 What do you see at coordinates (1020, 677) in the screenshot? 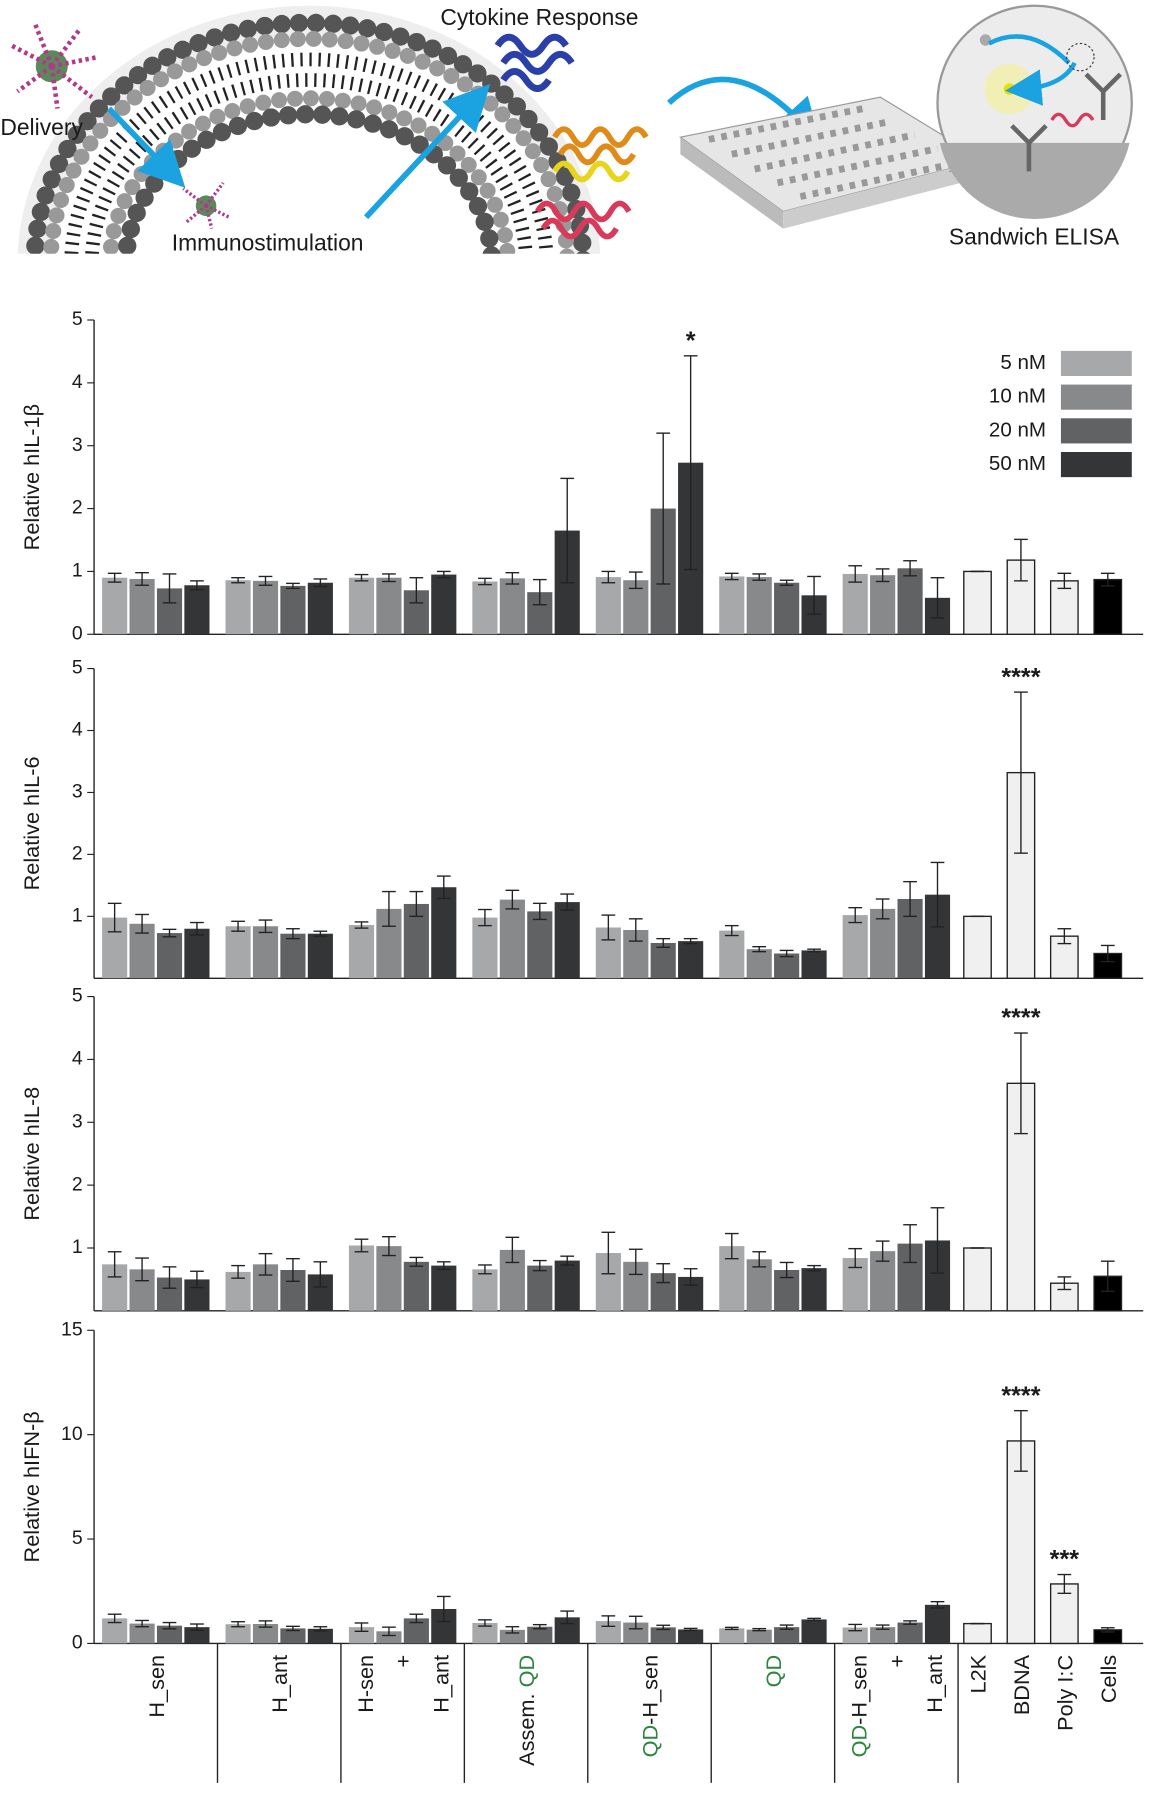
I see `significance-label: ****` at bounding box center [1020, 677].